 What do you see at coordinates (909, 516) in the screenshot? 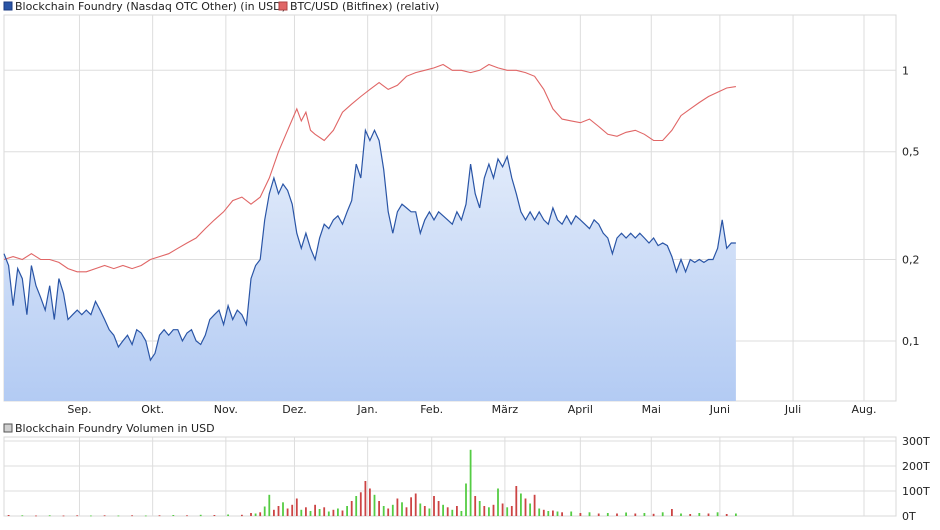
I see `volume-y-tick-label: 0T` at bounding box center [909, 516].